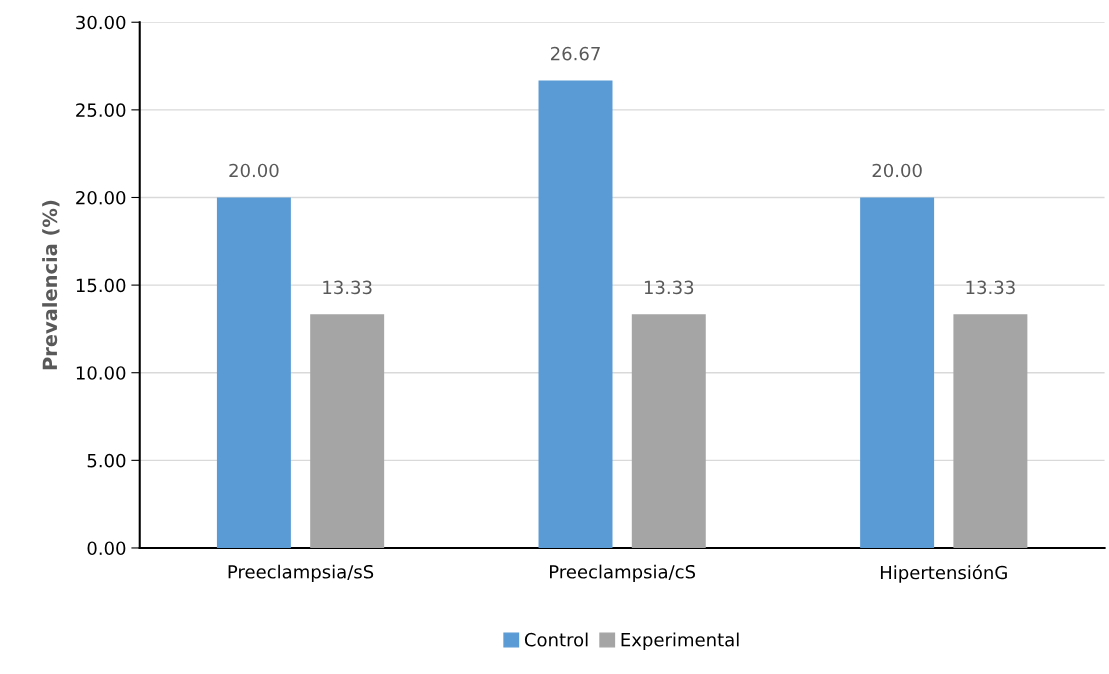  What do you see at coordinates (106, 548) in the screenshot?
I see `y-tick-label: 0.00` at bounding box center [106, 548].